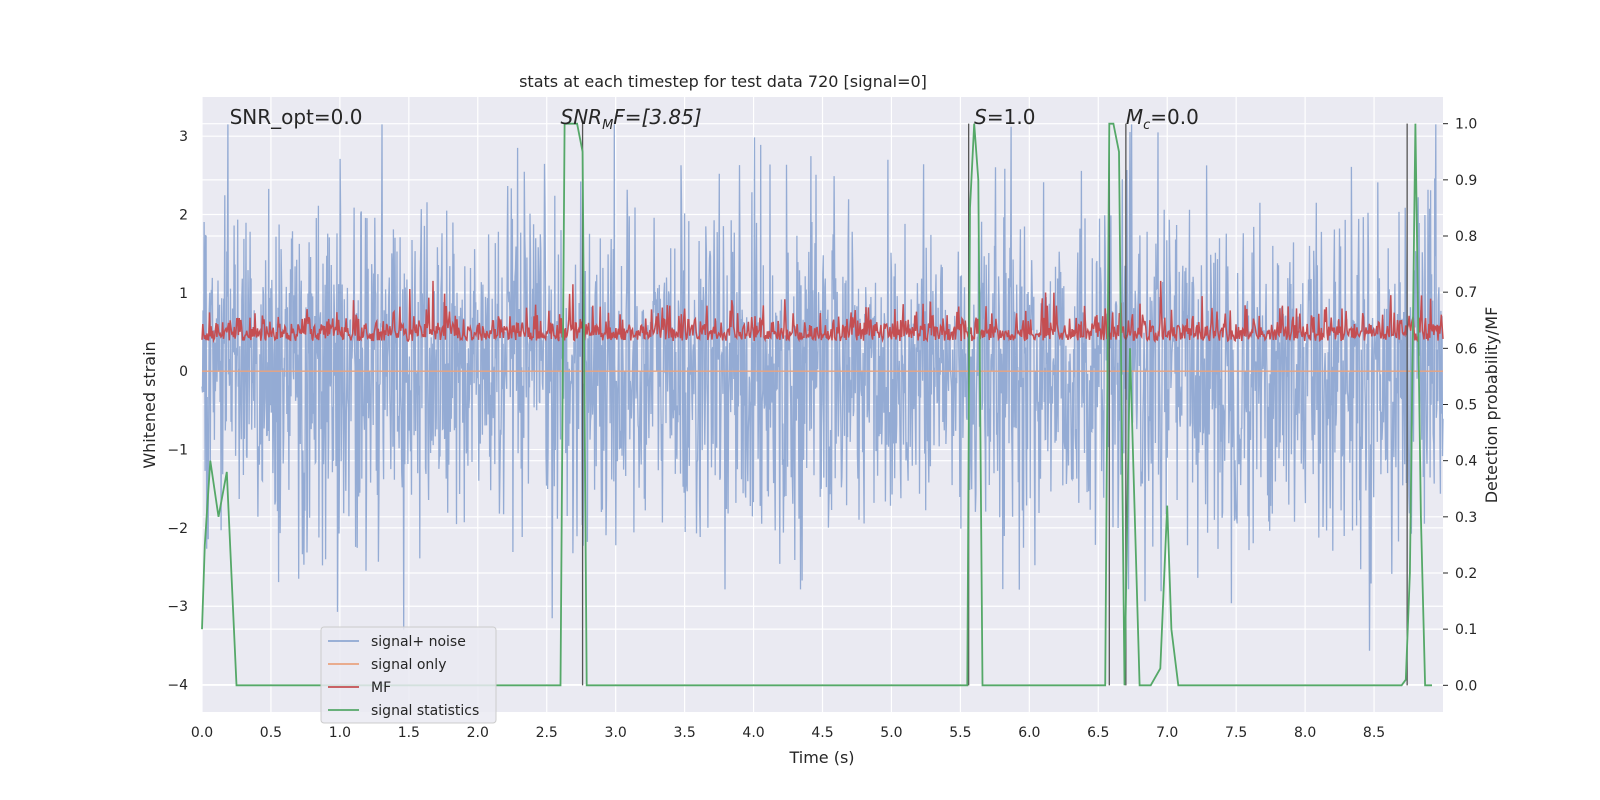 The height and width of the screenshot is (800, 1600). I want to click on x-tick-label: 7.5, so click(1236, 733).